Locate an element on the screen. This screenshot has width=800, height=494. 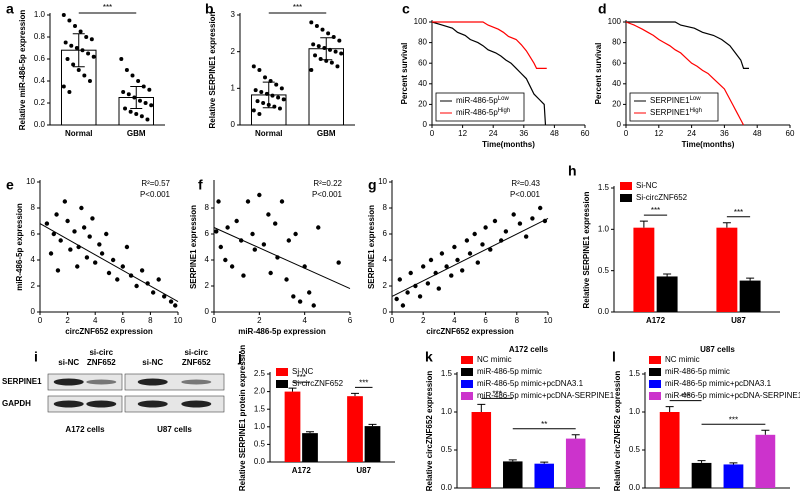
y-tick-label: 1.5 is located at coordinates (260, 408).